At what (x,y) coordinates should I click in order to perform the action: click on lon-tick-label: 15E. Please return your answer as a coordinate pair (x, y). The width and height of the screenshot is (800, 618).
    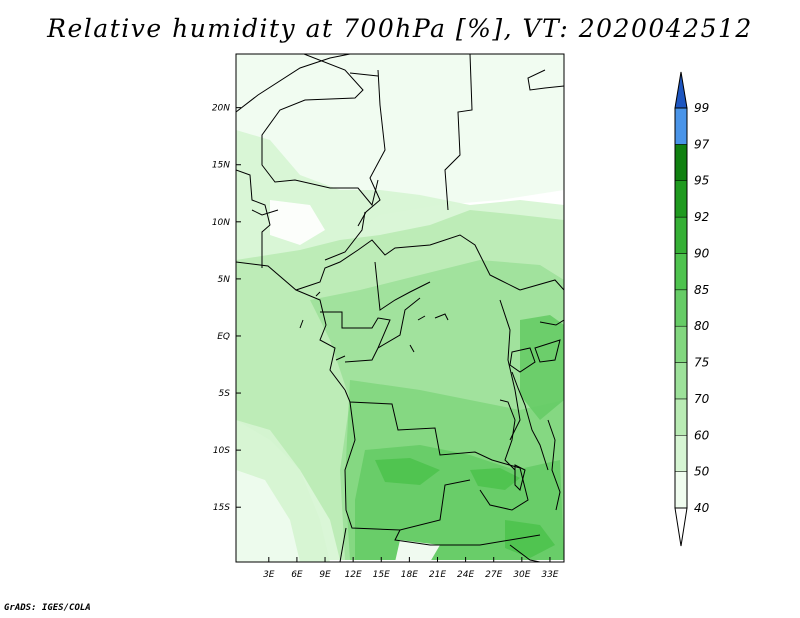
    Looking at the image, I should click on (381, 575).